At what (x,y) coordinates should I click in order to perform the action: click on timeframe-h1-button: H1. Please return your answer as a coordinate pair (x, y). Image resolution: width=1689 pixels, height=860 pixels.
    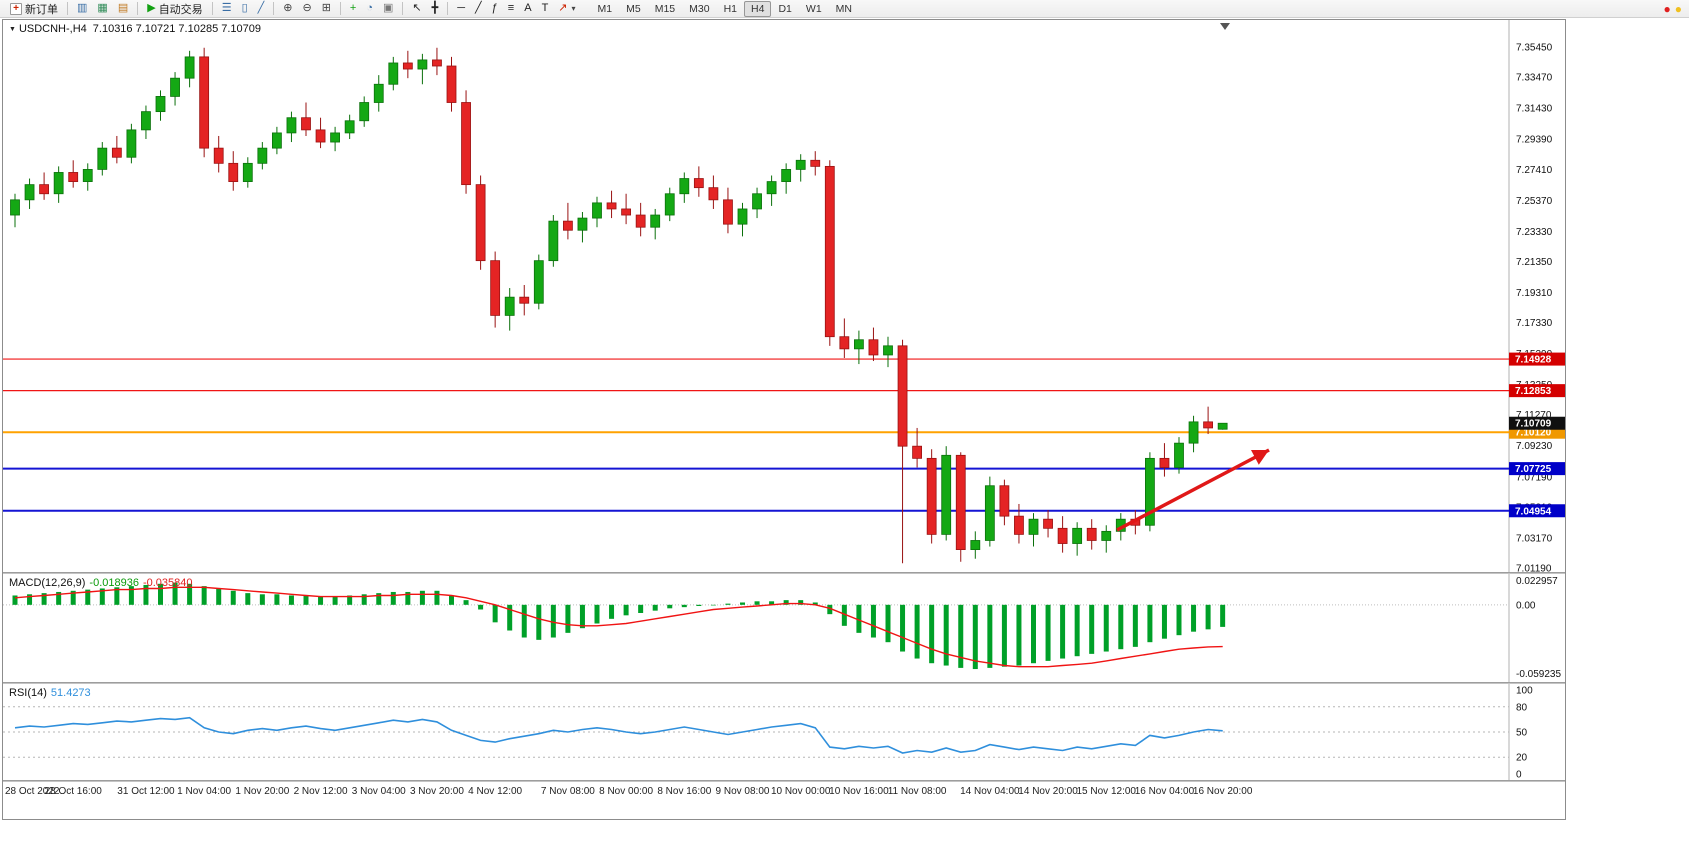
    Looking at the image, I should click on (730, 8).